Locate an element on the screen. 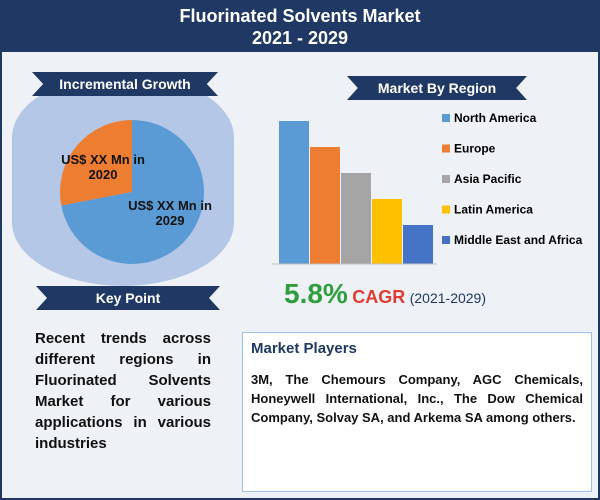 Image resolution: width=600 pixels, height=500 pixels. header: Fluorinated Solvents Market 2021 - 2029 is located at coordinates (300, 27).